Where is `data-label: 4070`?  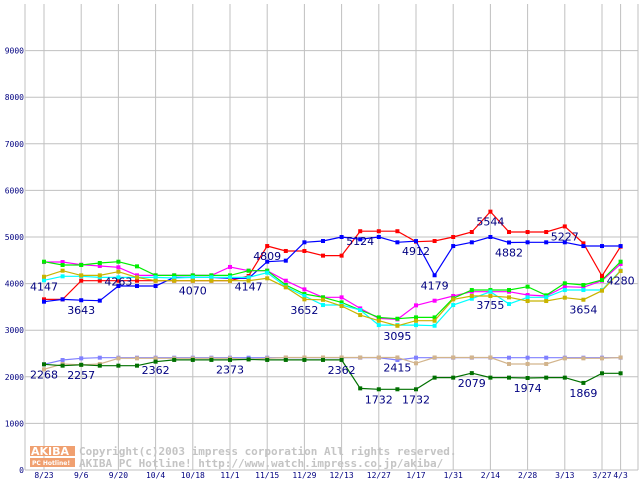 data-label: 4070 is located at coordinates (193, 290).